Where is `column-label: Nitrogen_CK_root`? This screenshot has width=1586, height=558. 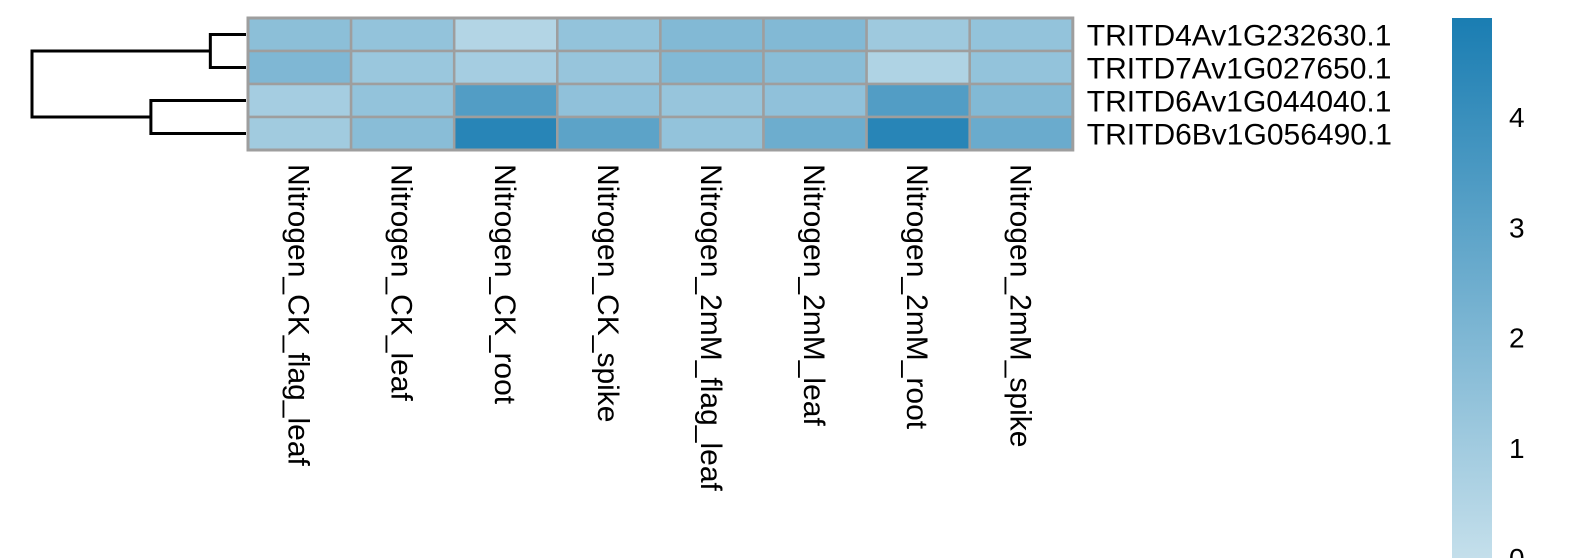 column-label: Nitrogen_CK_root is located at coordinates (504, 284).